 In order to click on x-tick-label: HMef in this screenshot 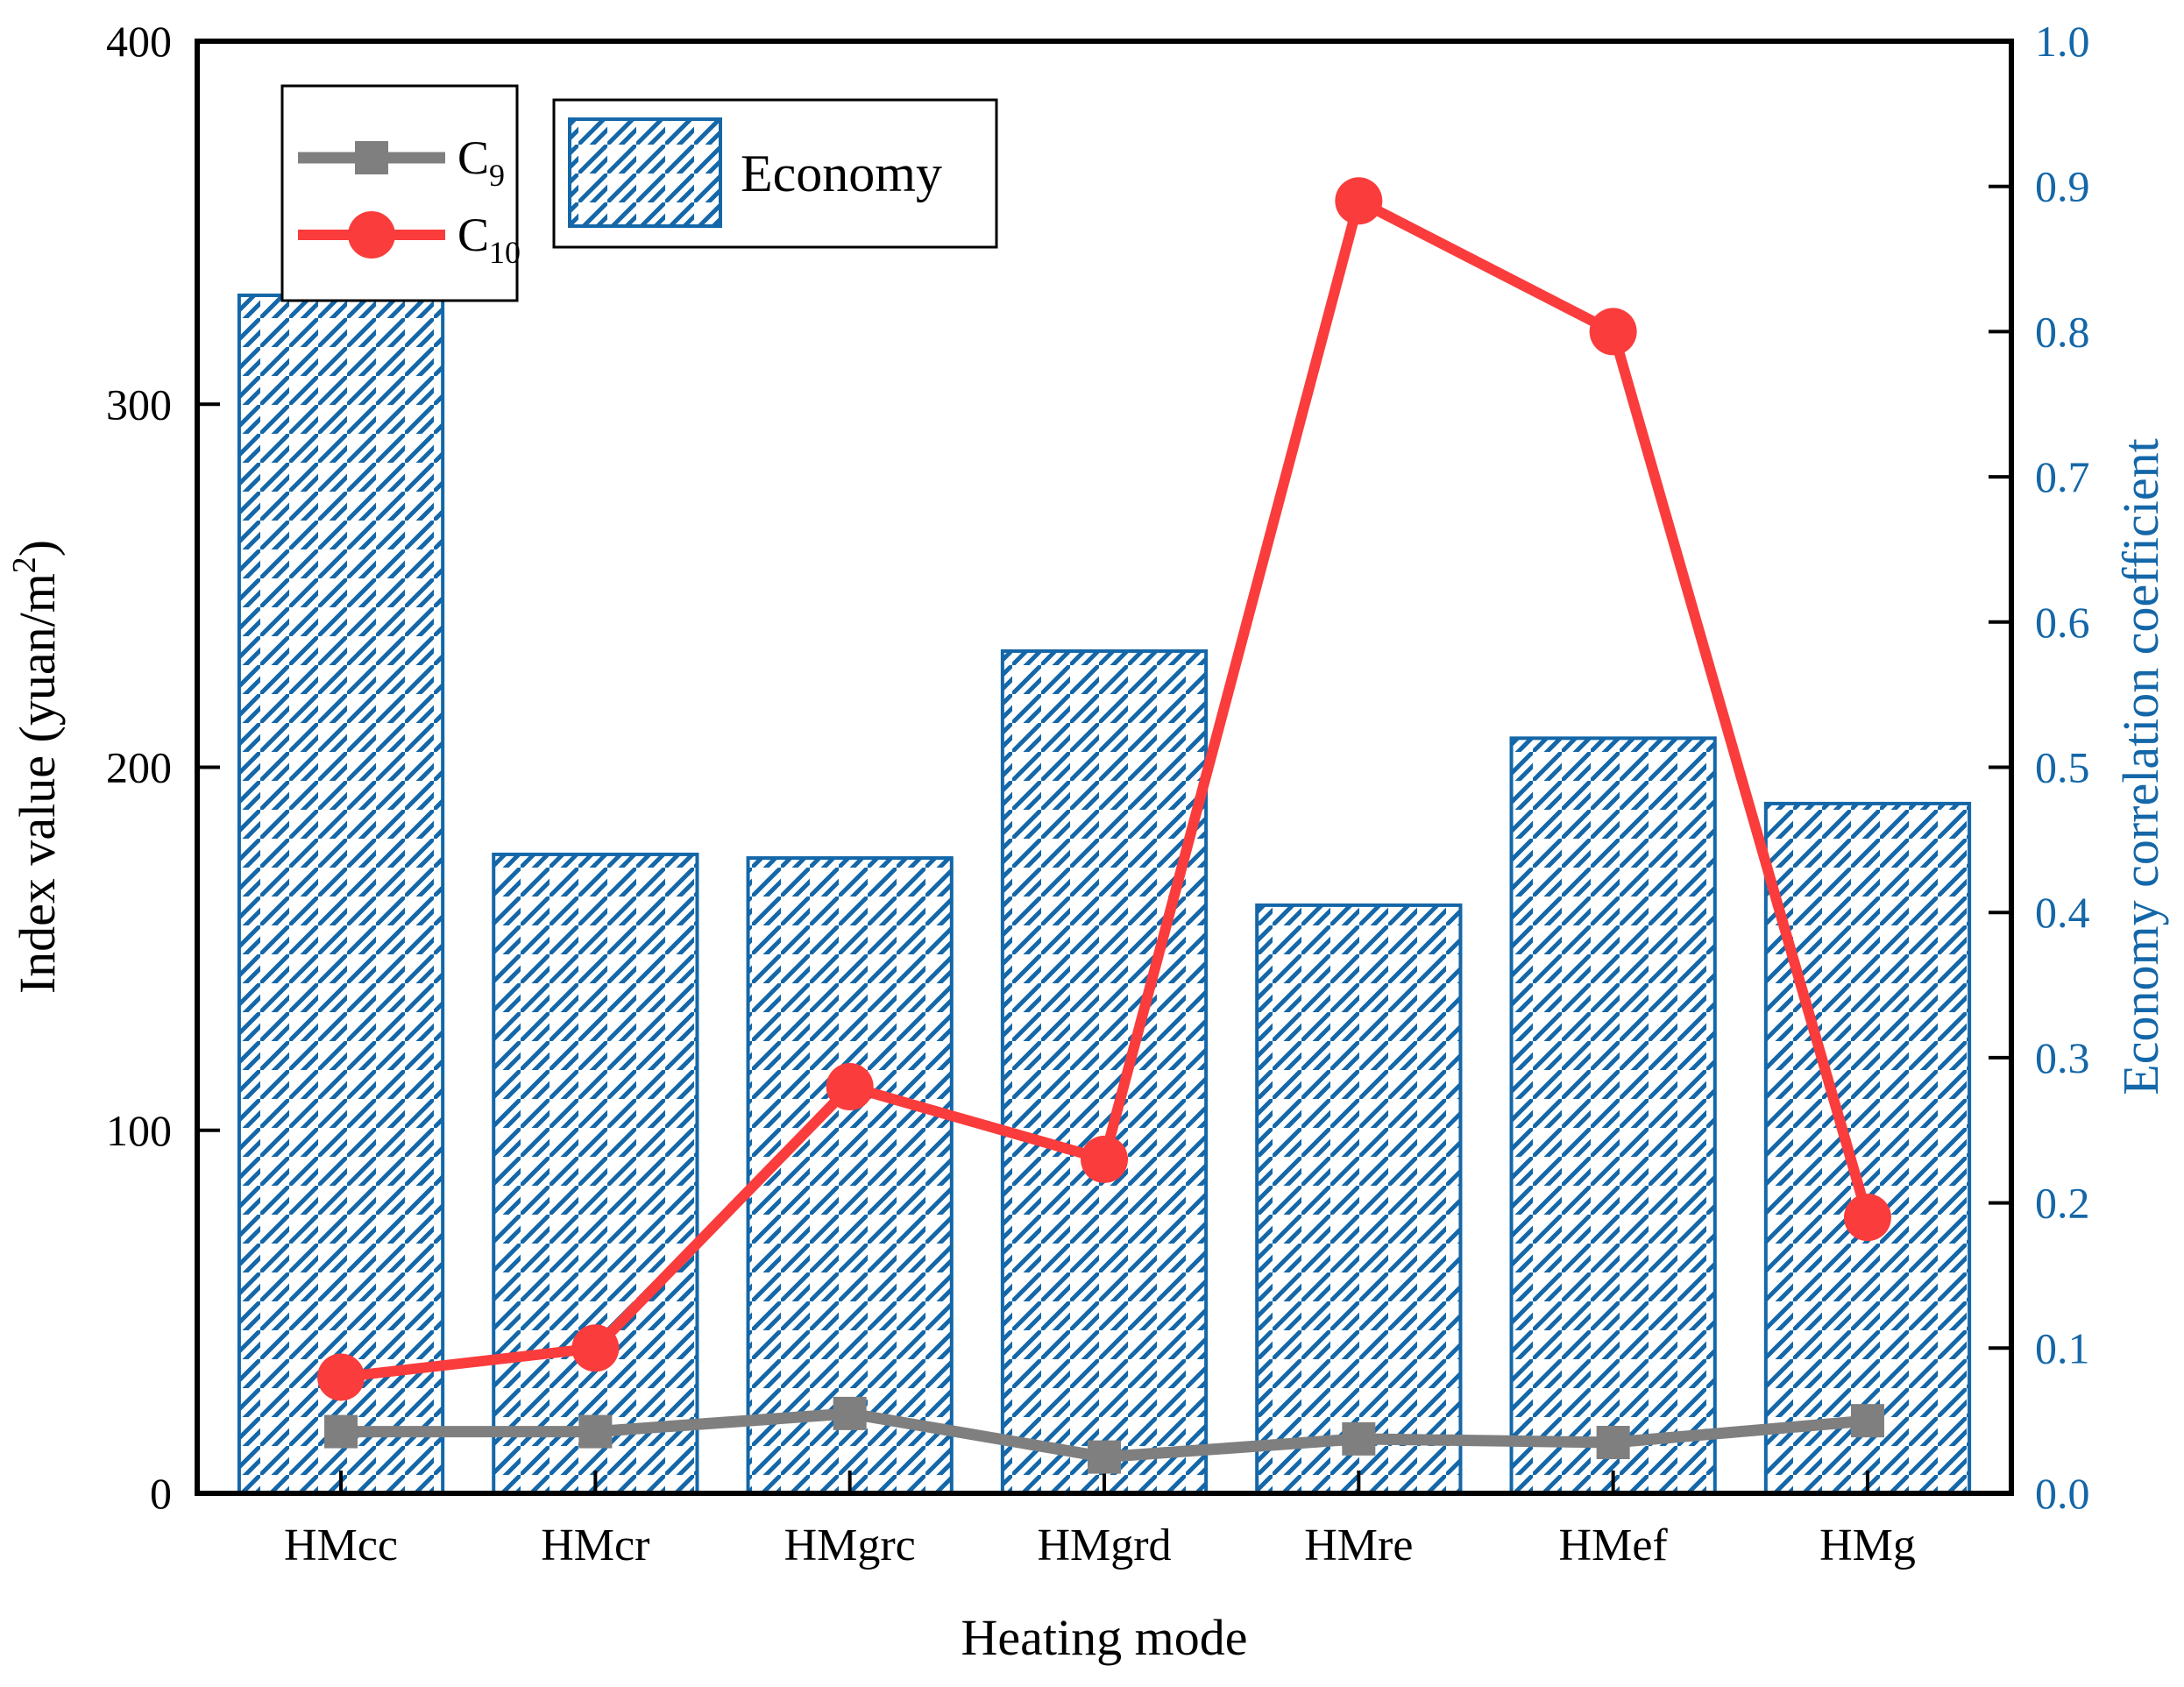, I will do `click(1614, 1545)`.